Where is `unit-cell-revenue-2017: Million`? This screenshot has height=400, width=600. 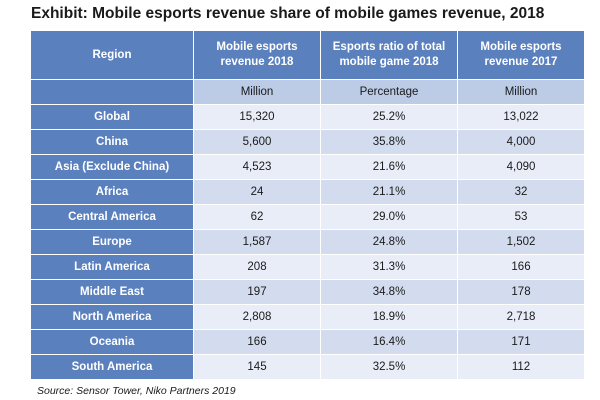 unit-cell-revenue-2017: Million is located at coordinates (521, 92).